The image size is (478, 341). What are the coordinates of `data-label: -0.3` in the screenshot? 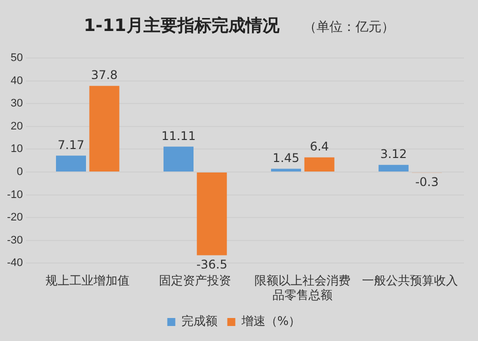 It's located at (427, 181).